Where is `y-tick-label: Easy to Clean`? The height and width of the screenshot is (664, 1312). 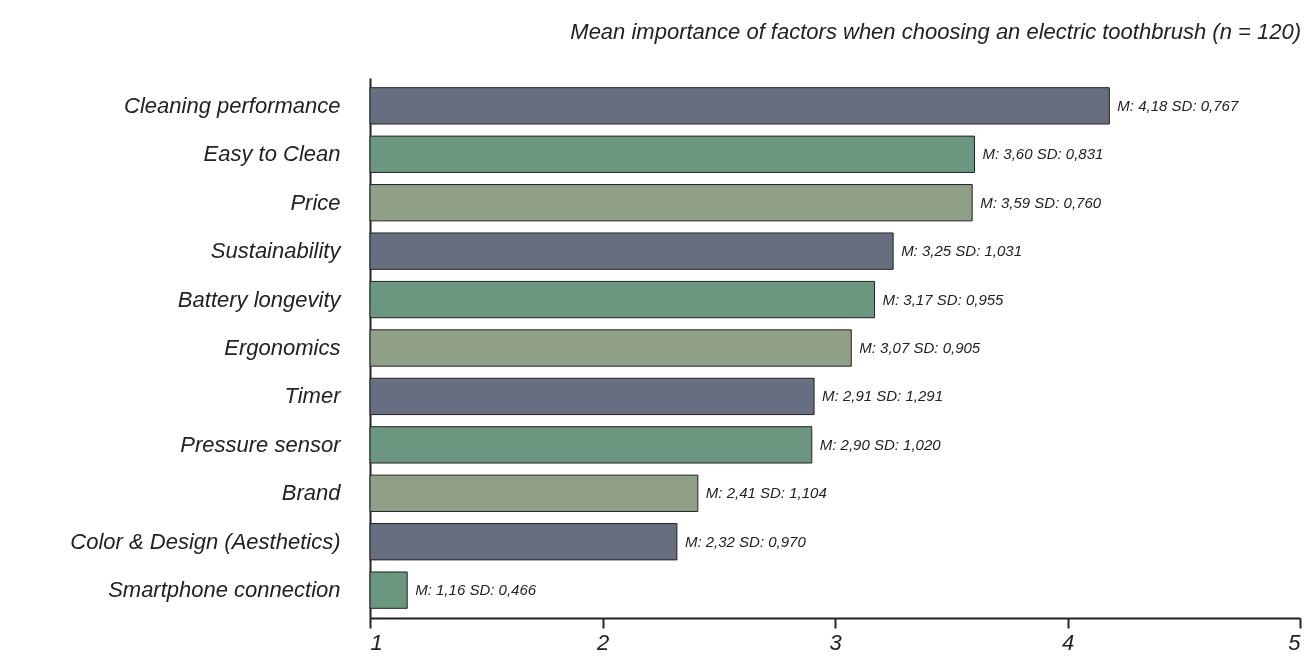 y-tick-label: Easy to Clean is located at coordinates (272, 154).